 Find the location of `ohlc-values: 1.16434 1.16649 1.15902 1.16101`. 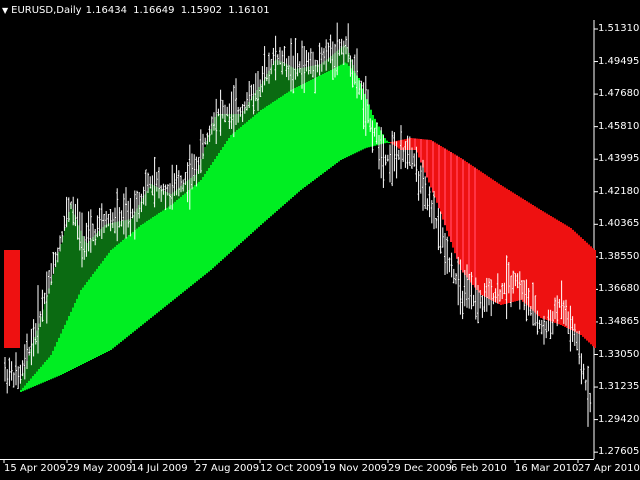

ohlc-values: 1.16434 1.16649 1.15902 1.16101 is located at coordinates (179, 10).